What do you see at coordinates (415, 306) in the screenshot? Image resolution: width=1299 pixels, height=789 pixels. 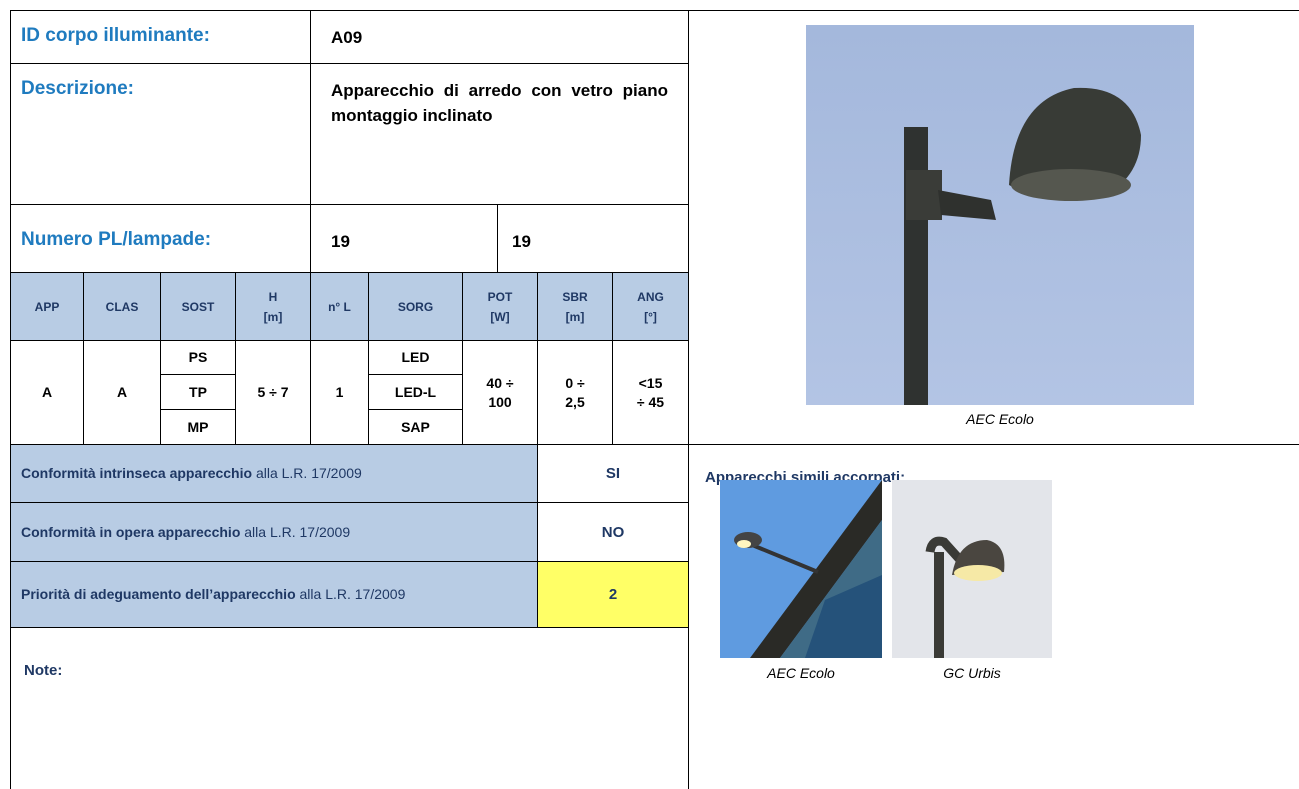 I see `column-header: SORG` at bounding box center [415, 306].